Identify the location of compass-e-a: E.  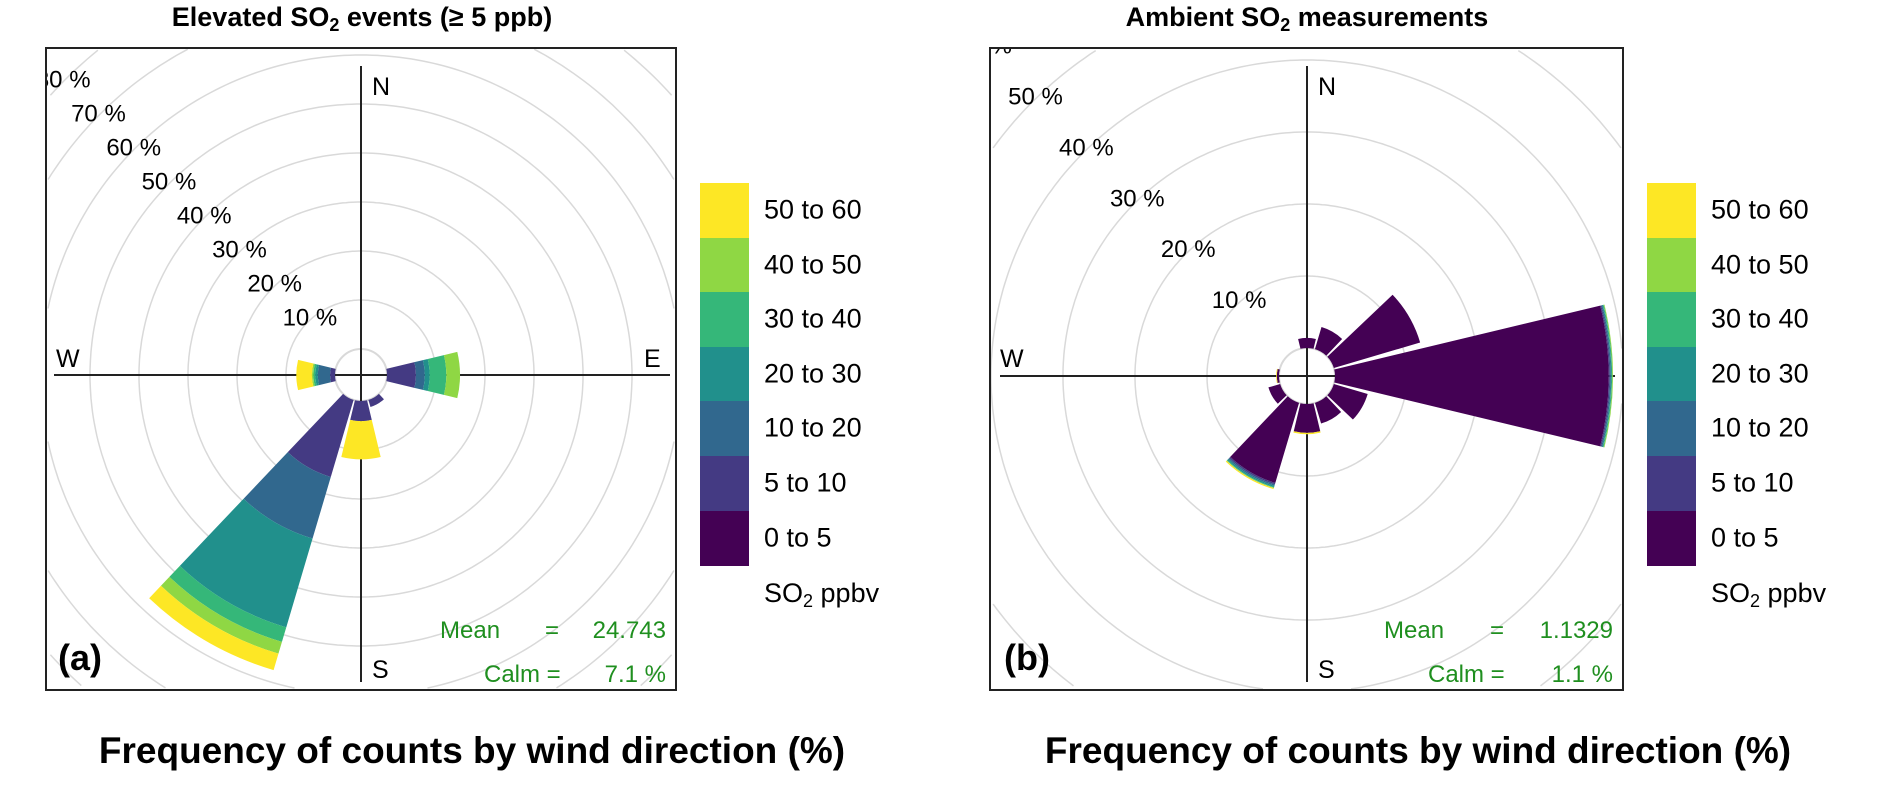
(652, 359).